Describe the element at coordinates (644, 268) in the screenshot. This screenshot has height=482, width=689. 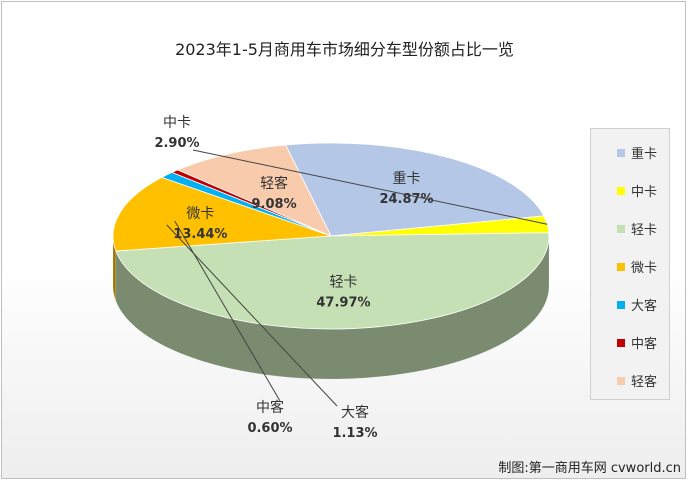
I see `legend-label: 微卡` at that location.